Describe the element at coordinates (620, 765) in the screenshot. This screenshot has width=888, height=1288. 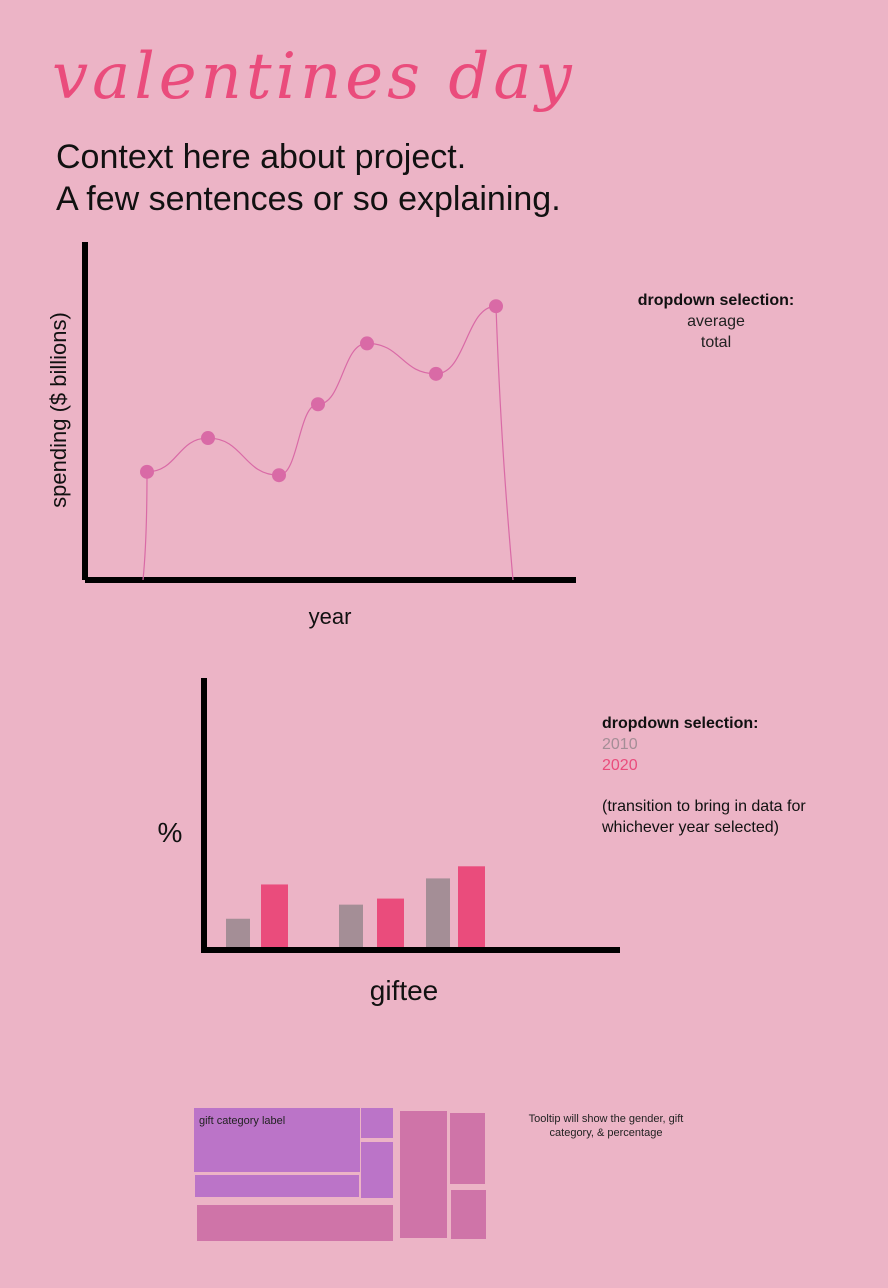
I see `dropdown-option-2020: 2020` at that location.